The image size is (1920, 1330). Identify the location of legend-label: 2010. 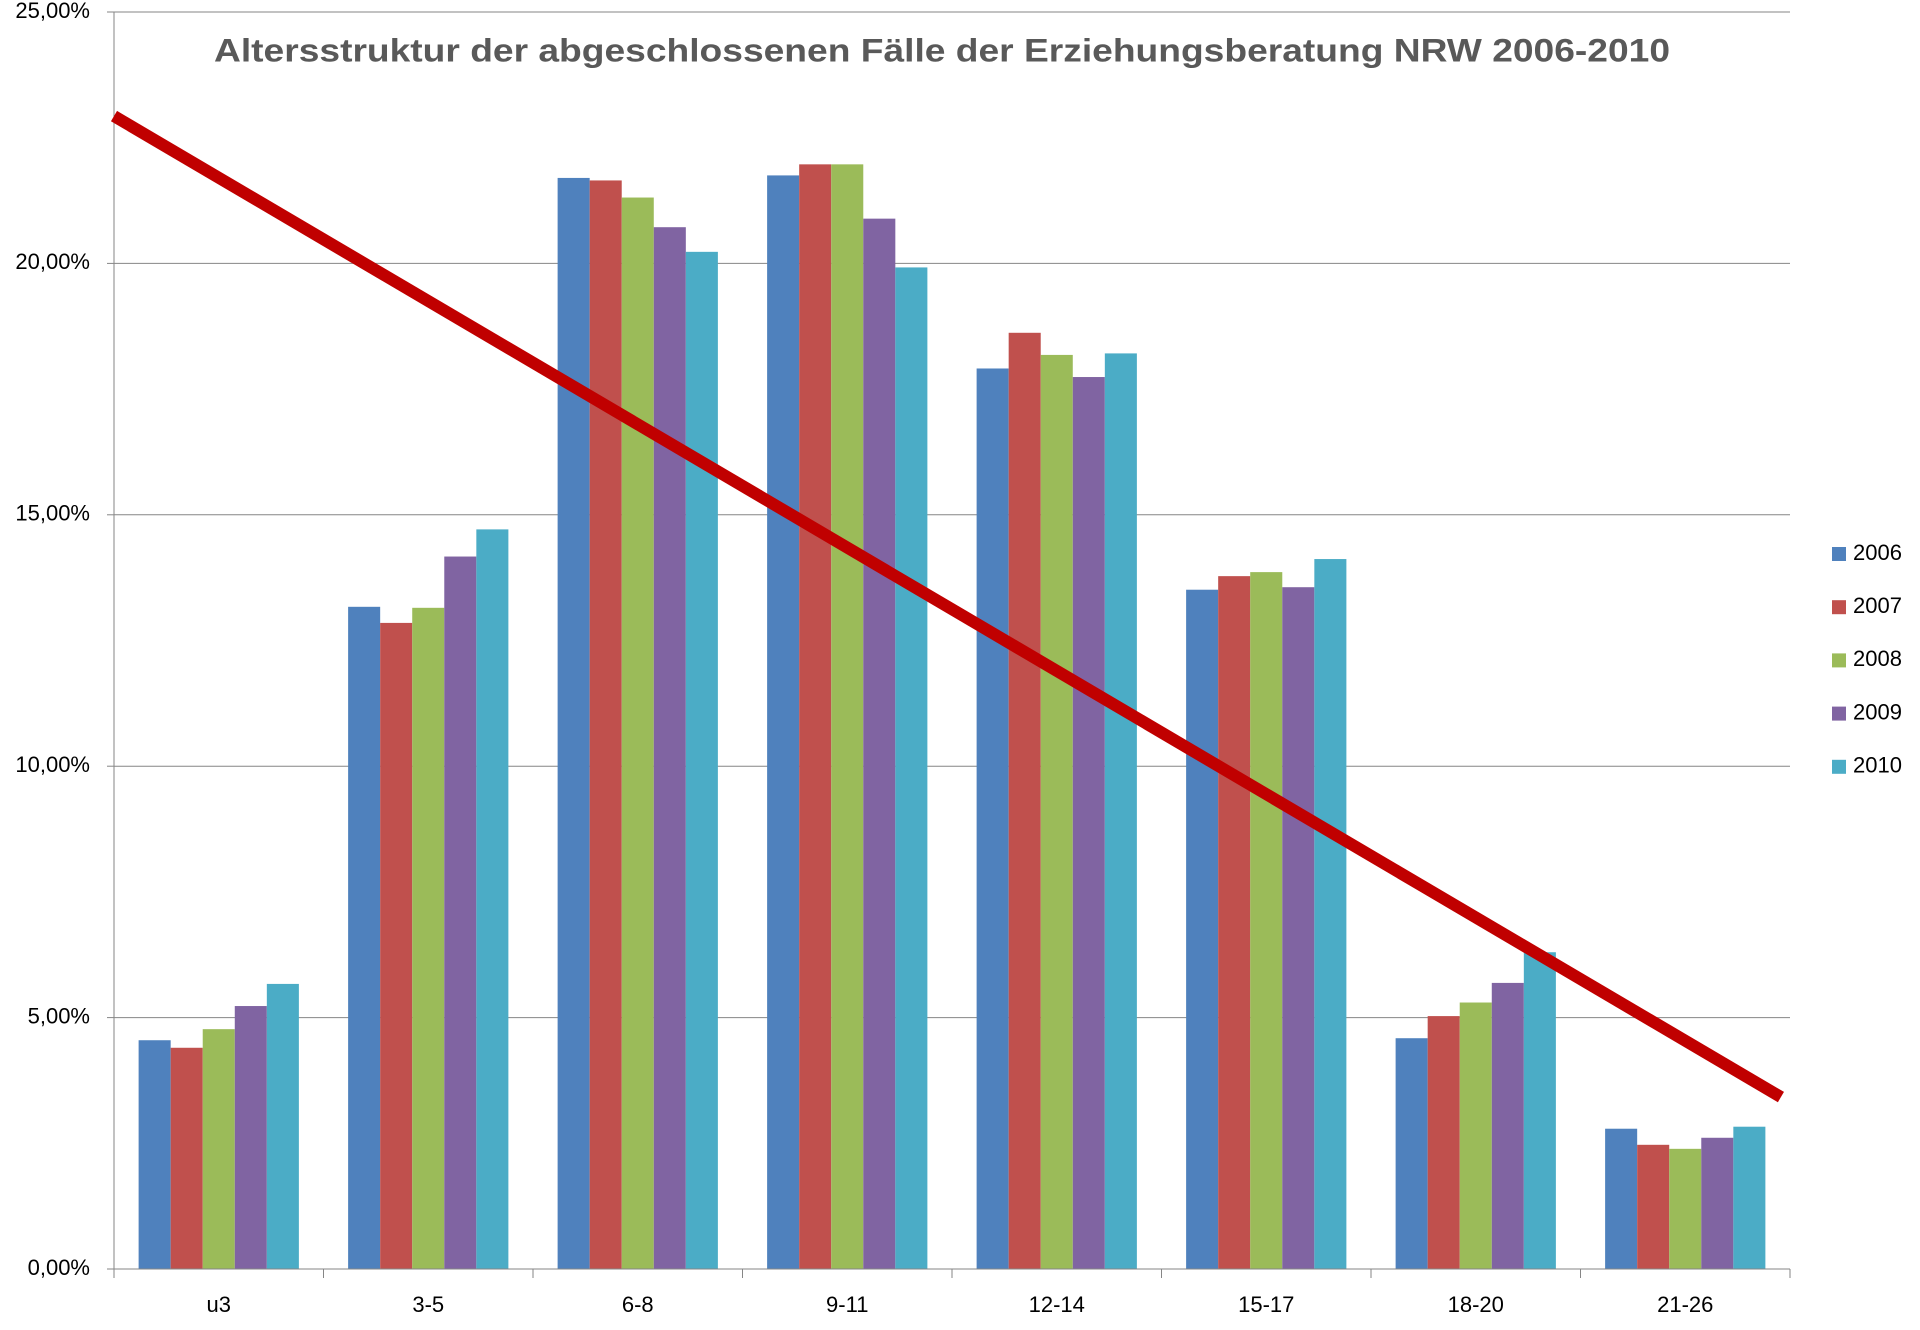
(1877, 765).